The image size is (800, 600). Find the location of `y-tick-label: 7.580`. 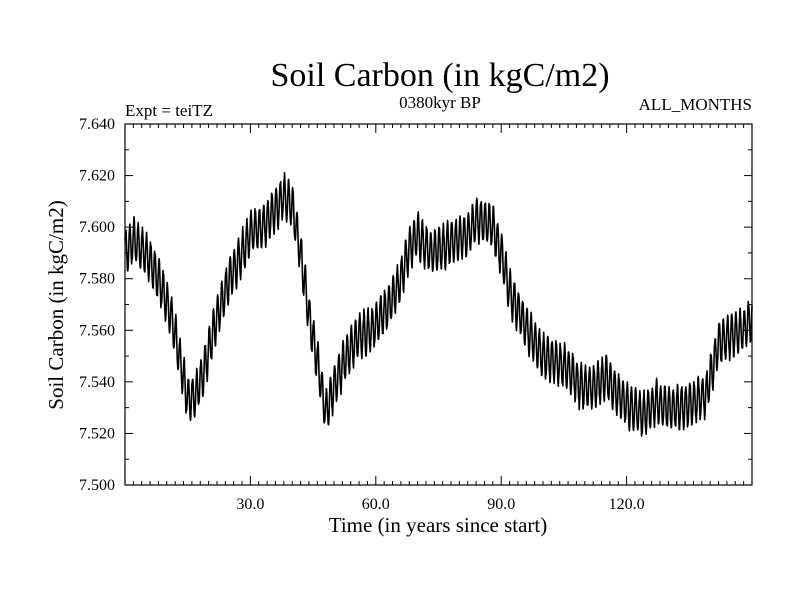

y-tick-label: 7.580 is located at coordinates (97, 279).